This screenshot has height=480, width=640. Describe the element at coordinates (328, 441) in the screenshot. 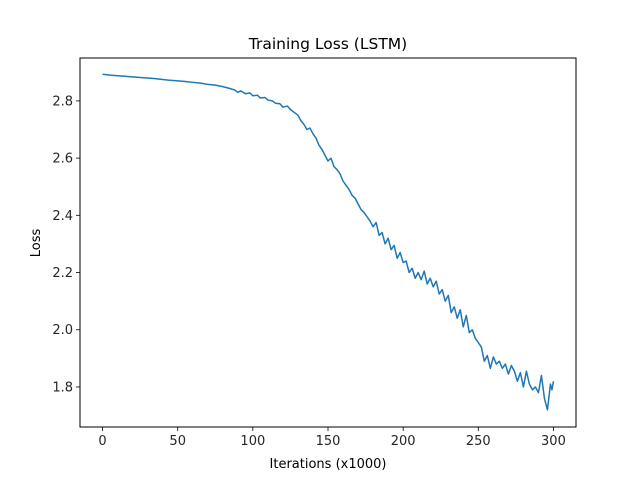

I see `x-tick-label: 150` at that location.